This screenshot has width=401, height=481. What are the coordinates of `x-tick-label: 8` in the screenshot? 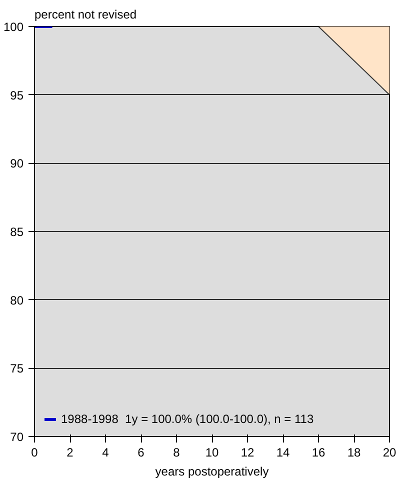 It's located at (176, 453).